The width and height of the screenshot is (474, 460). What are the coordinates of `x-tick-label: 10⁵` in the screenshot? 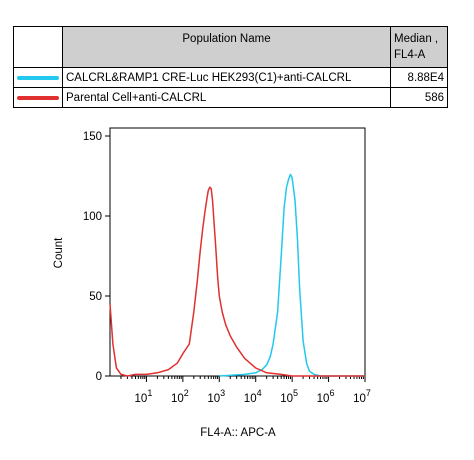 It's located at (289, 396).